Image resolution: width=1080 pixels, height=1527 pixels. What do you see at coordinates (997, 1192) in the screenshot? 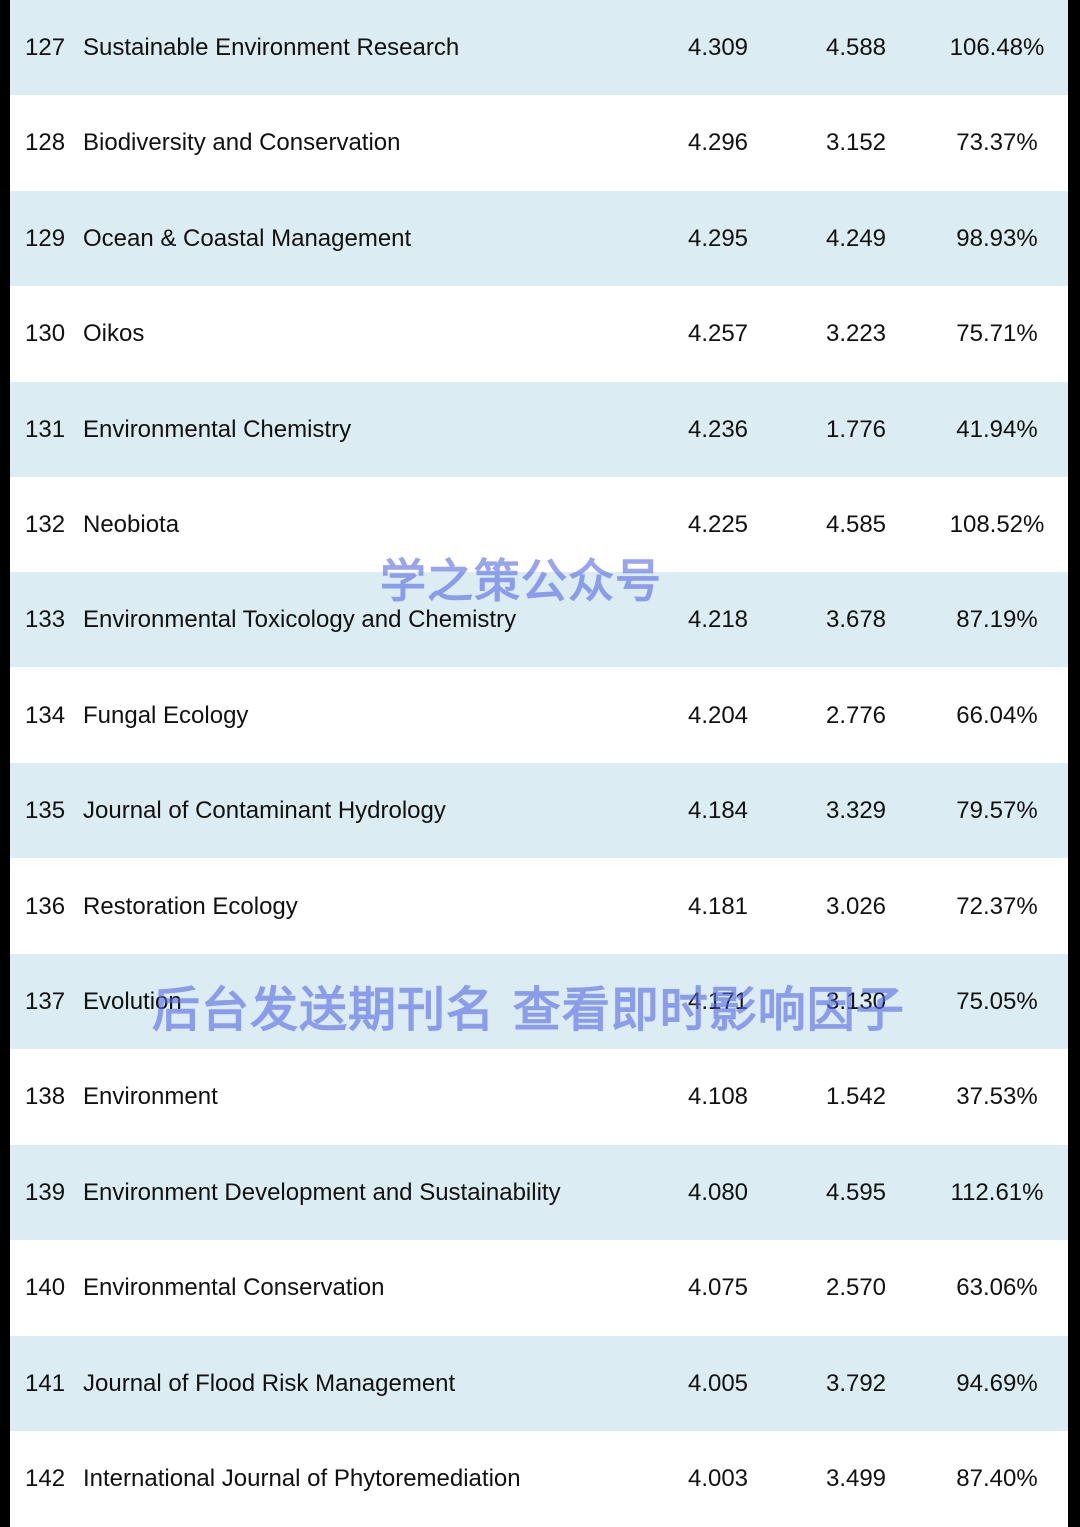
I see `percent-cell: 112.61%` at bounding box center [997, 1192].